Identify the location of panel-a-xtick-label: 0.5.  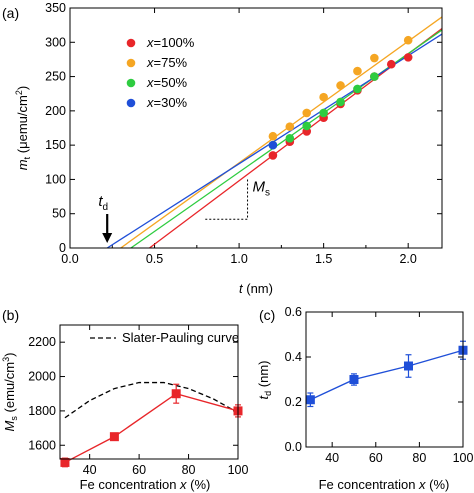
(154, 259).